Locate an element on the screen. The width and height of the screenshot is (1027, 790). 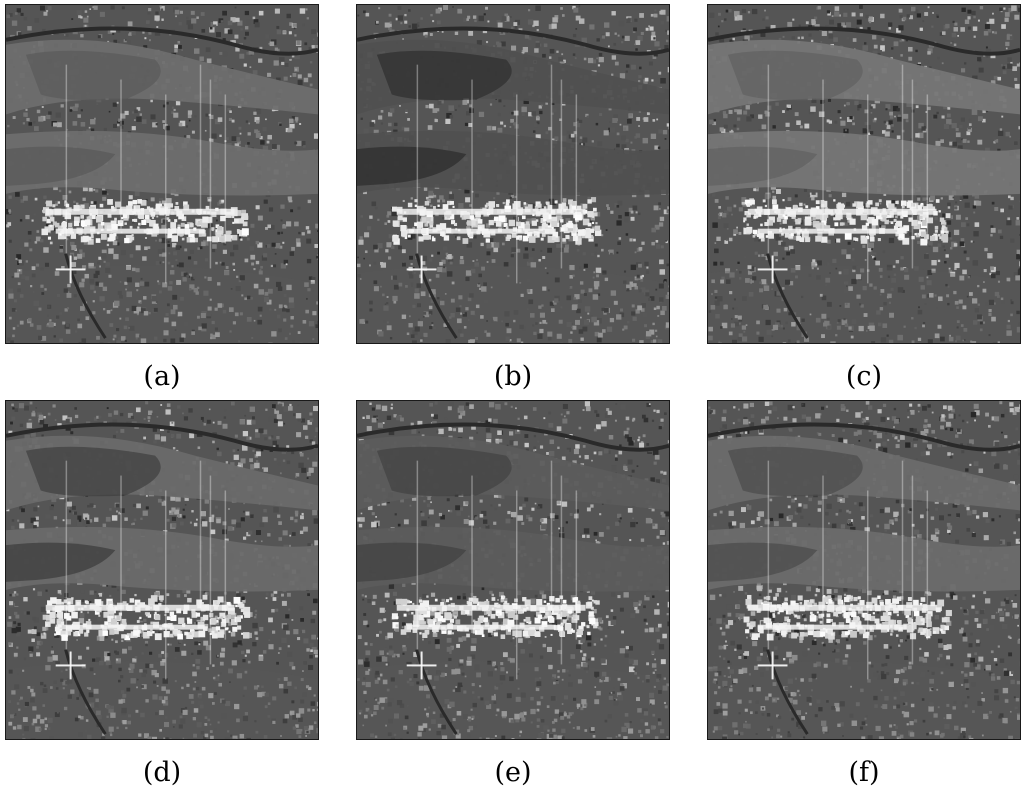
caption-b: (b) is located at coordinates (513, 377).